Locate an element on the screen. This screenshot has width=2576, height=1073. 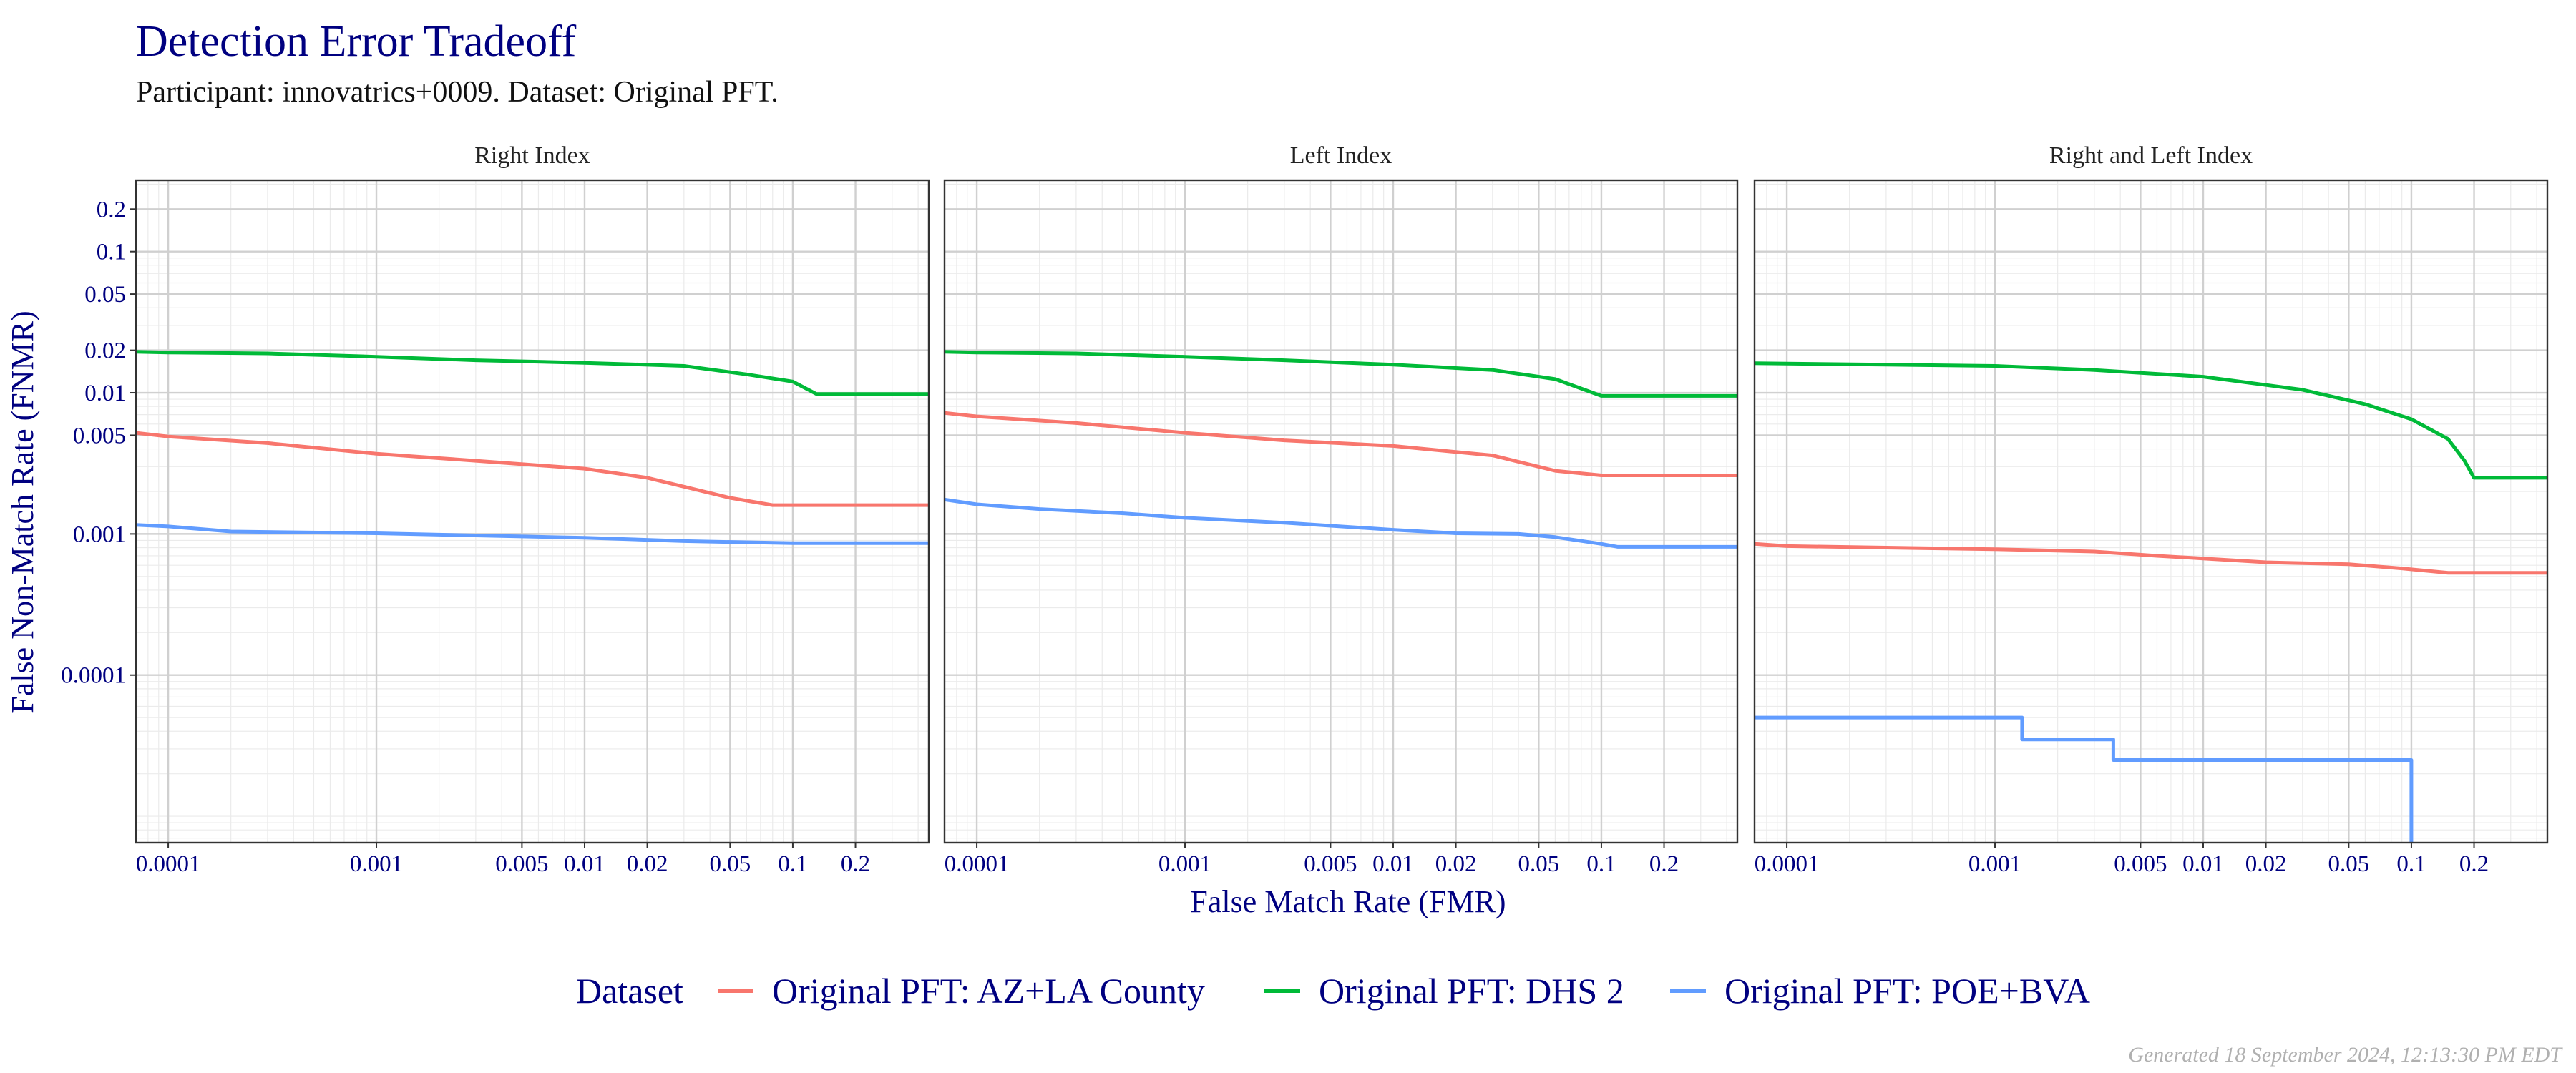
y-tick-label: 0.0001 is located at coordinates (93, 676).